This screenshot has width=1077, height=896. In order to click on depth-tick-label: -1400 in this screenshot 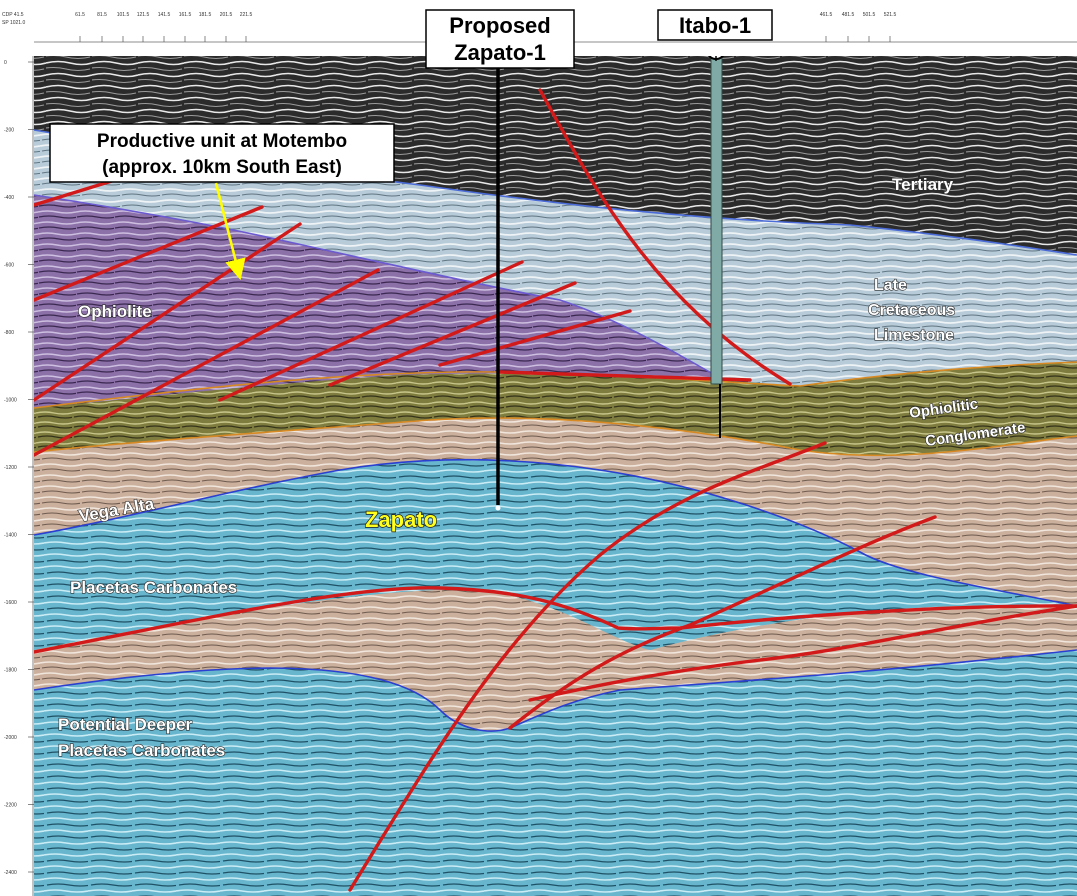, I will do `click(10, 536)`.